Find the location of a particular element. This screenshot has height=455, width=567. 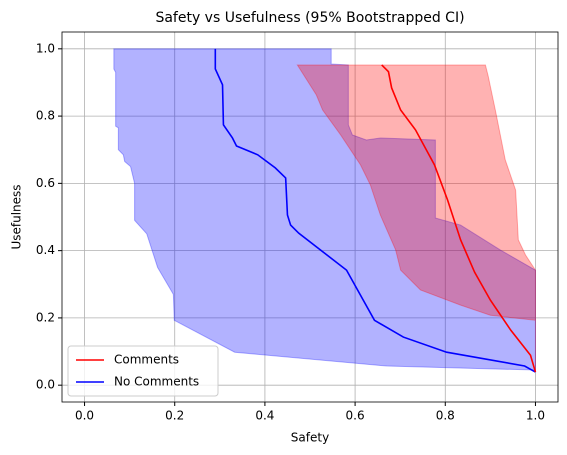

legend-label: Comments is located at coordinates (146, 360).